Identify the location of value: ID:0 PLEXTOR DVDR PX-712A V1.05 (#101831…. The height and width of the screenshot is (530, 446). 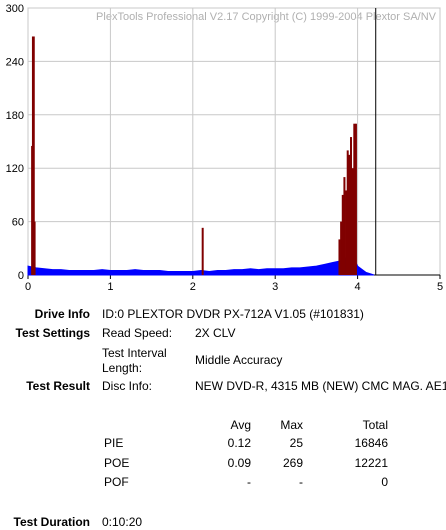
(233, 314).